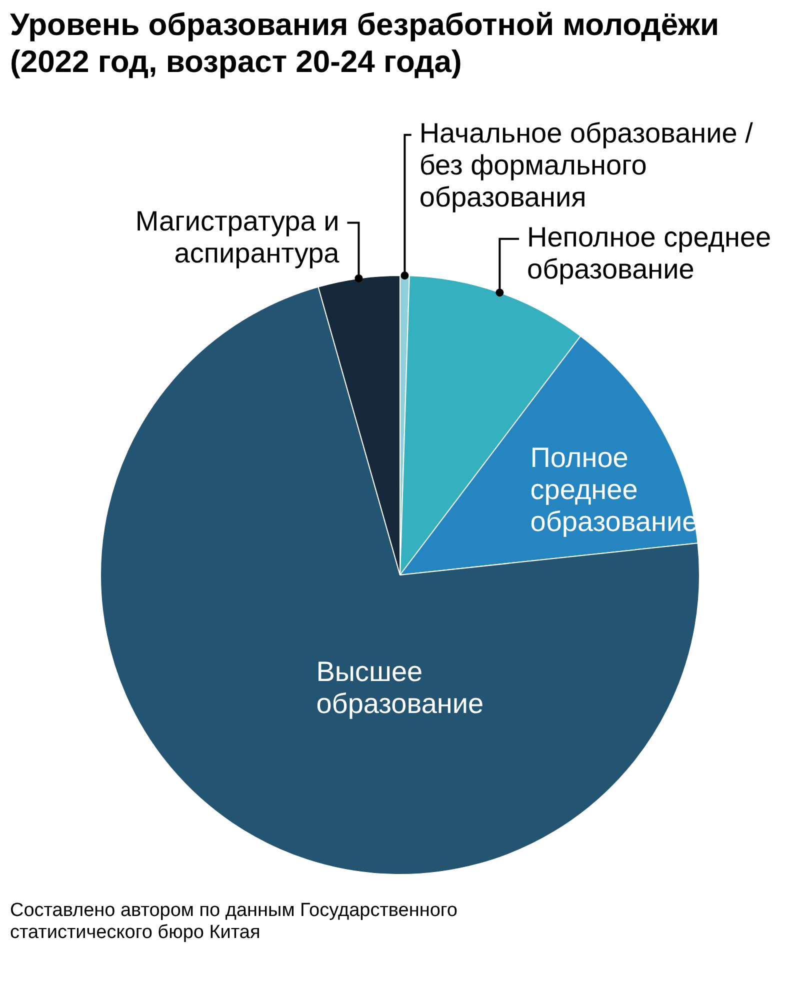  Describe the element at coordinates (649, 253) in the screenshot. I see `slice-label: Неполное среднее образование` at that location.